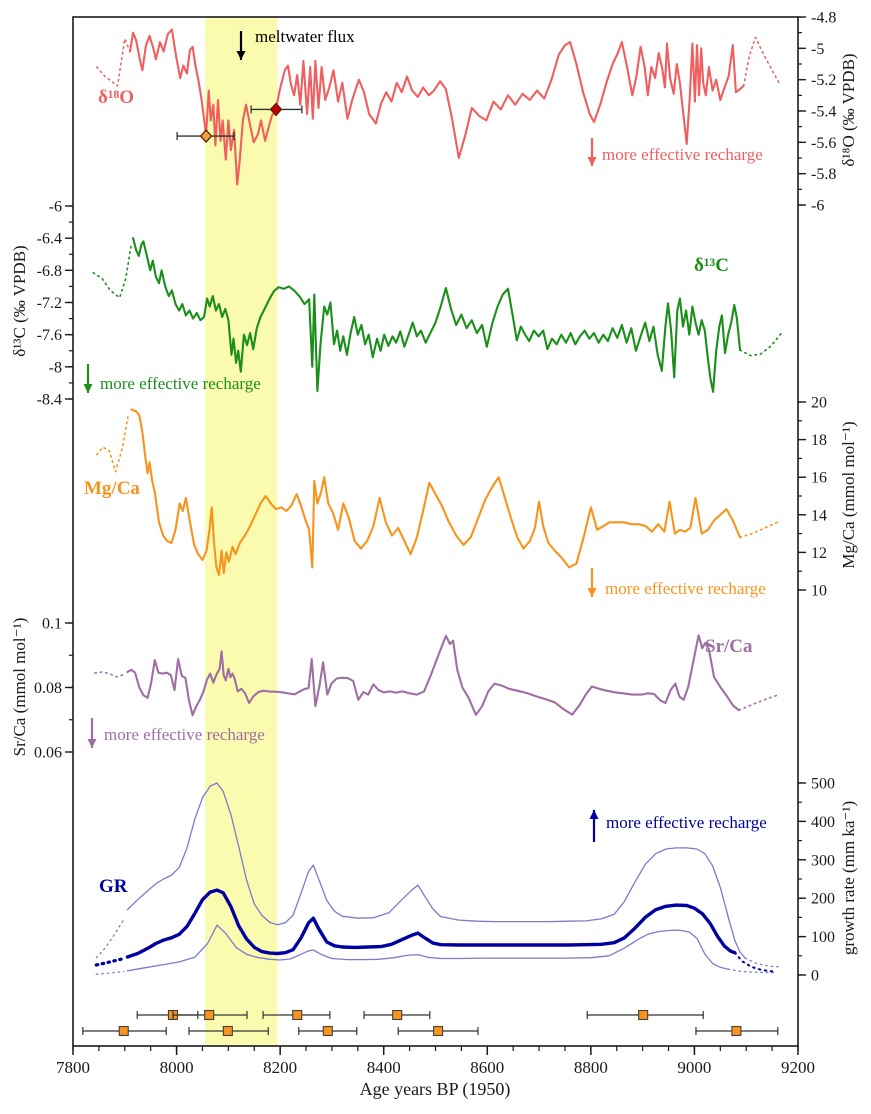 The height and width of the screenshot is (1114, 871). Describe the element at coordinates (823, 937) in the screenshot. I see `GR-tick-label: 100` at that location.